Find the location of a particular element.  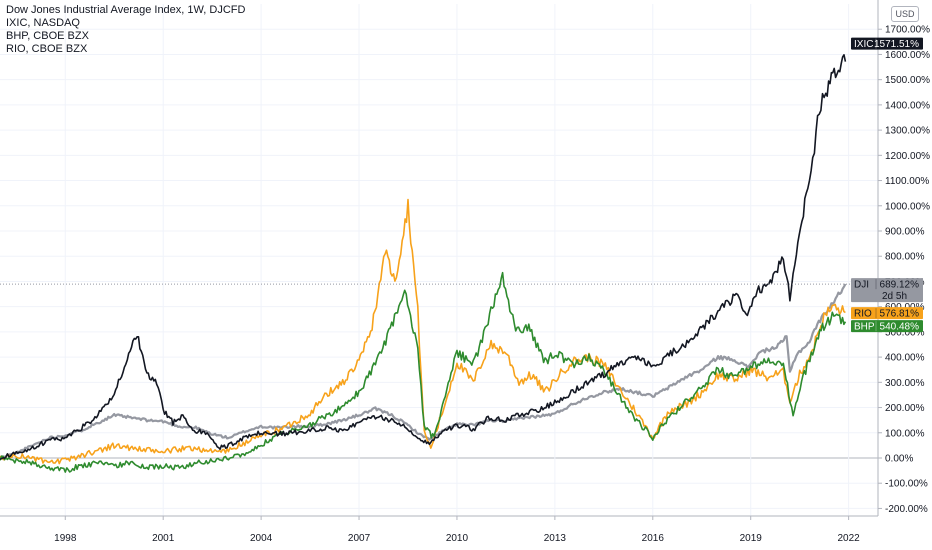

y-tick-label: 1400.00% is located at coordinates (907, 105).